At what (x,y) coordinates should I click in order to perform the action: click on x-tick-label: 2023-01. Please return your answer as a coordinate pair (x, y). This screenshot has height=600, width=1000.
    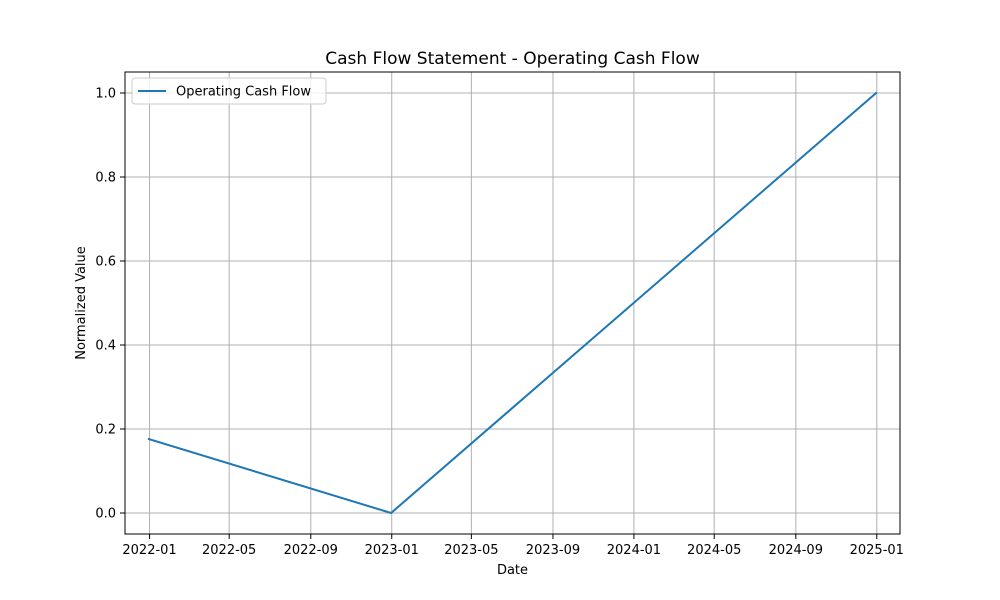
    Looking at the image, I should click on (392, 550).